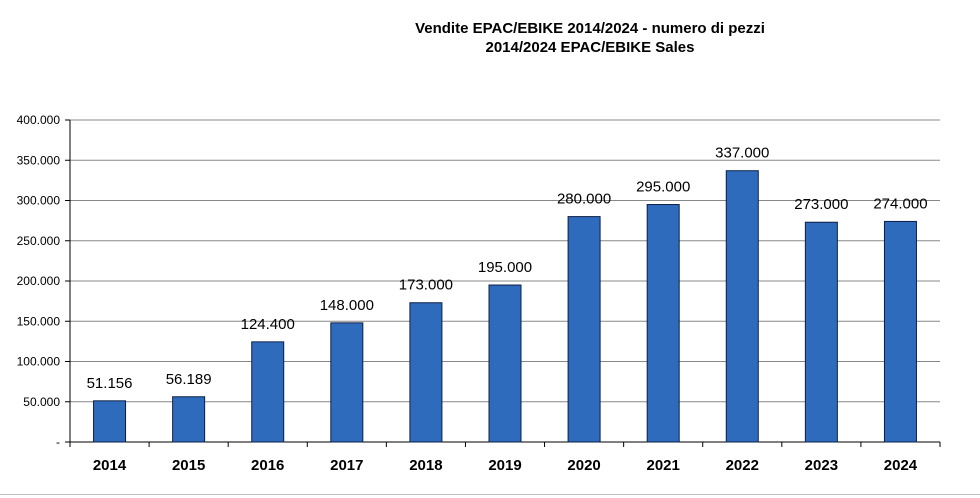  Describe the element at coordinates (347, 305) in the screenshot. I see `data-label: 148.000` at that location.